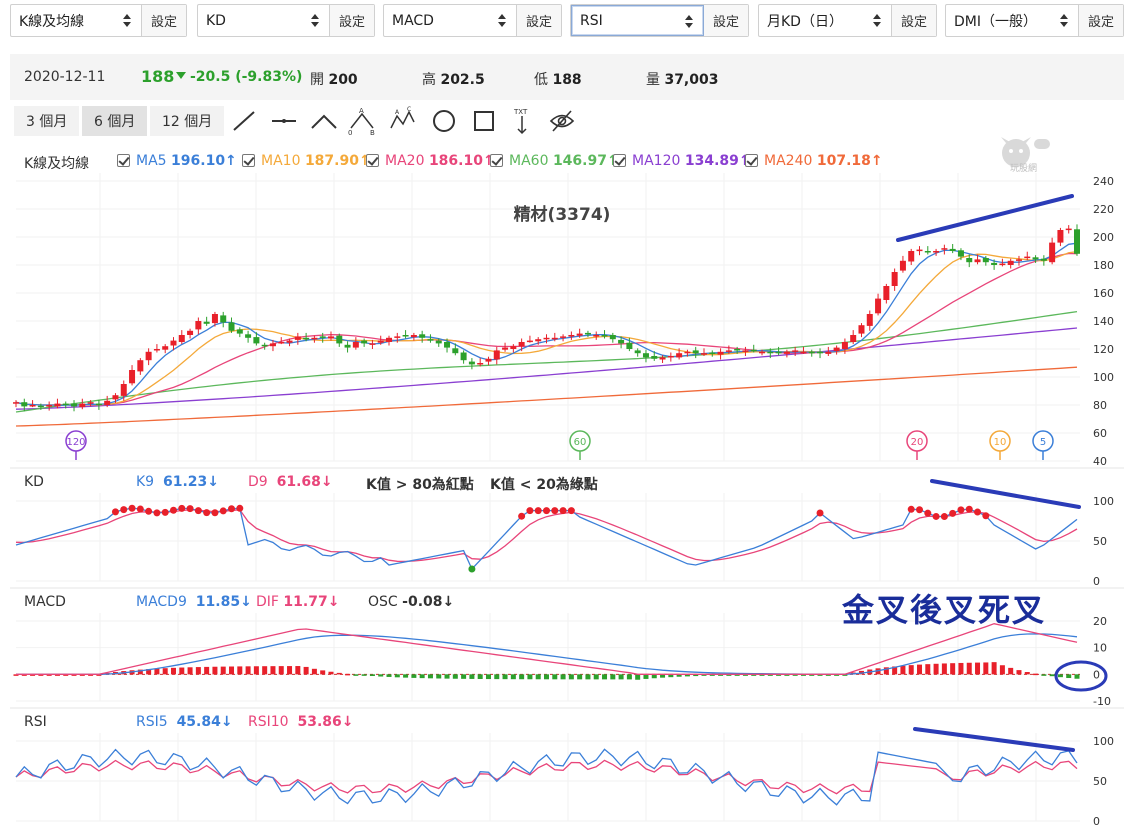 Image resolution: width=1134 pixels, height=825 pixels. What do you see at coordinates (115, 121) in the screenshot?
I see `period-6m-button: 6 個月` at bounding box center [115, 121].